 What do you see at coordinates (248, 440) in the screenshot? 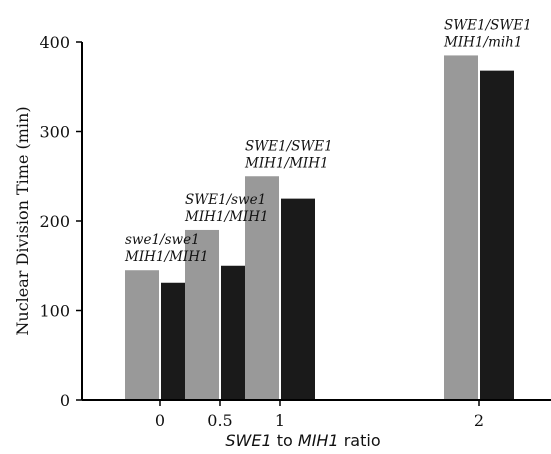
I see `x-axis-label-gene1: SWE1` at bounding box center [248, 440].